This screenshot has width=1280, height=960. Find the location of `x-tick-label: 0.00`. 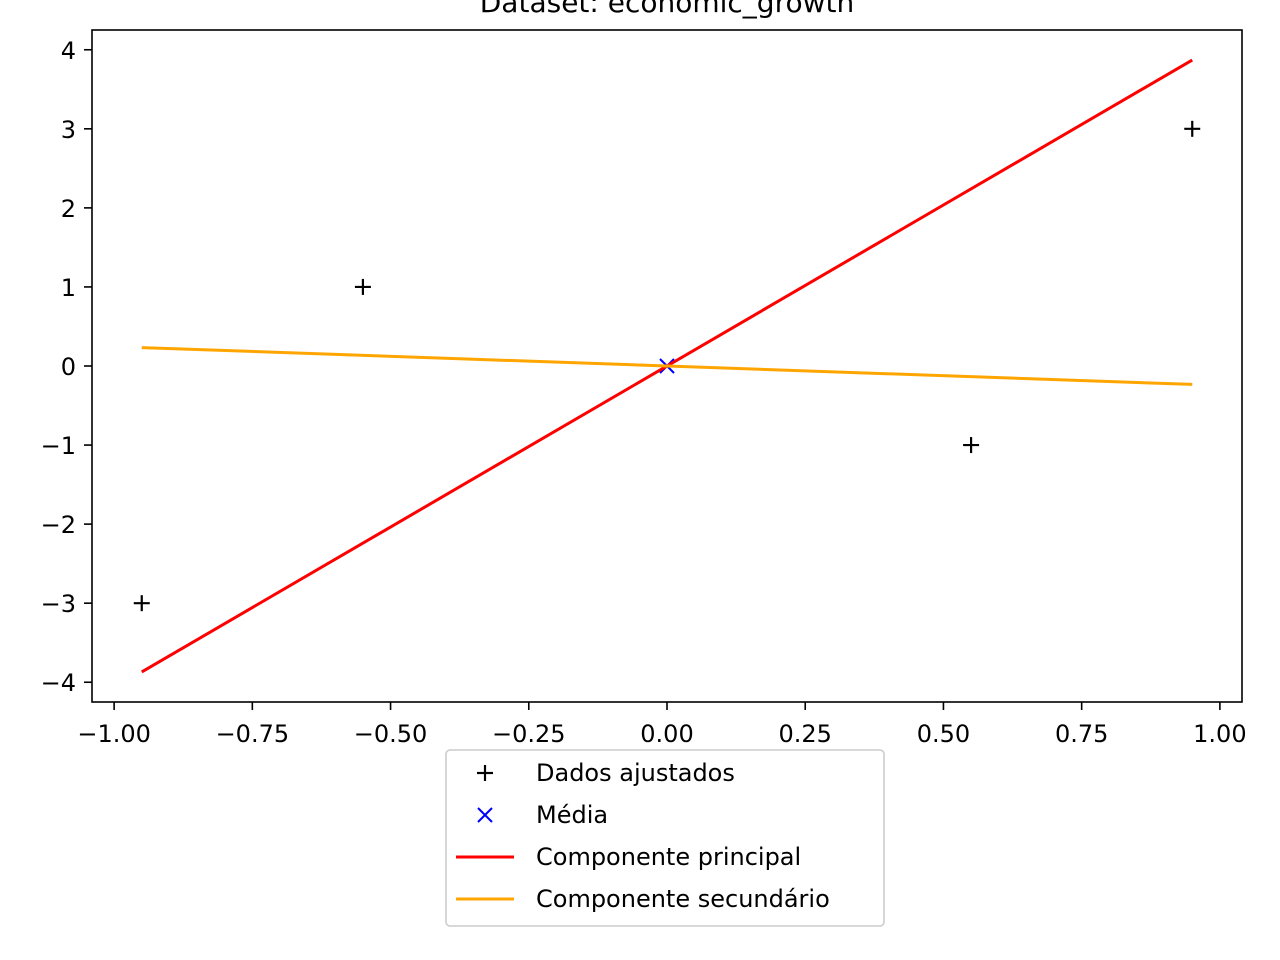

x-tick-label: 0.00 is located at coordinates (666, 734).